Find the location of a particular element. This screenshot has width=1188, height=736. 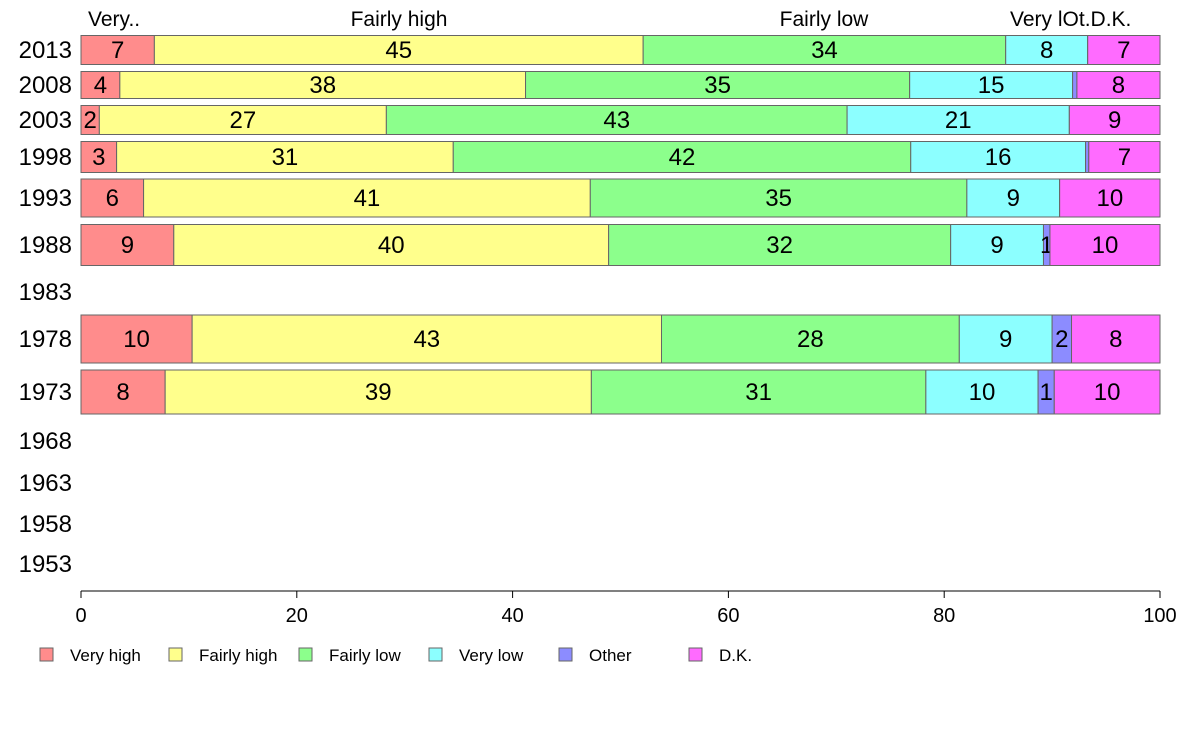

bar-2008-very-high is located at coordinates (100, 85).